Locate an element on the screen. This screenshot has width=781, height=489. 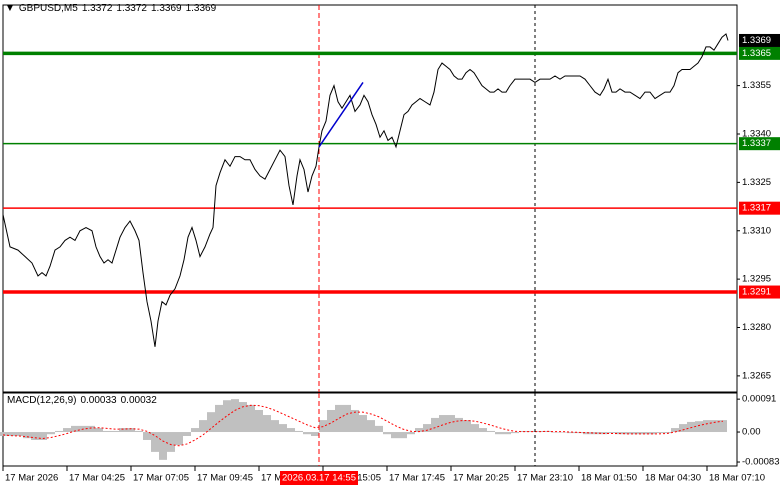
level-label: 1.3291 is located at coordinates (756, 292).